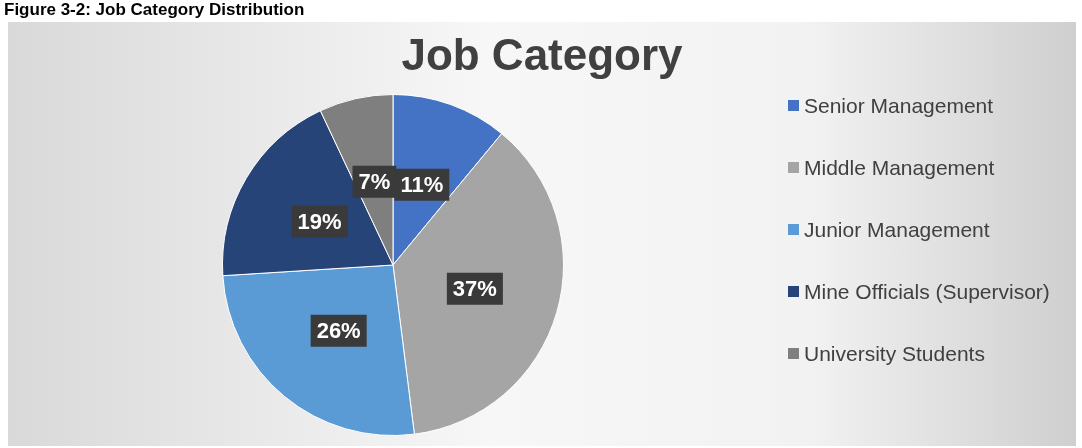  I want to click on legend-label: Junior Management, so click(897, 230).